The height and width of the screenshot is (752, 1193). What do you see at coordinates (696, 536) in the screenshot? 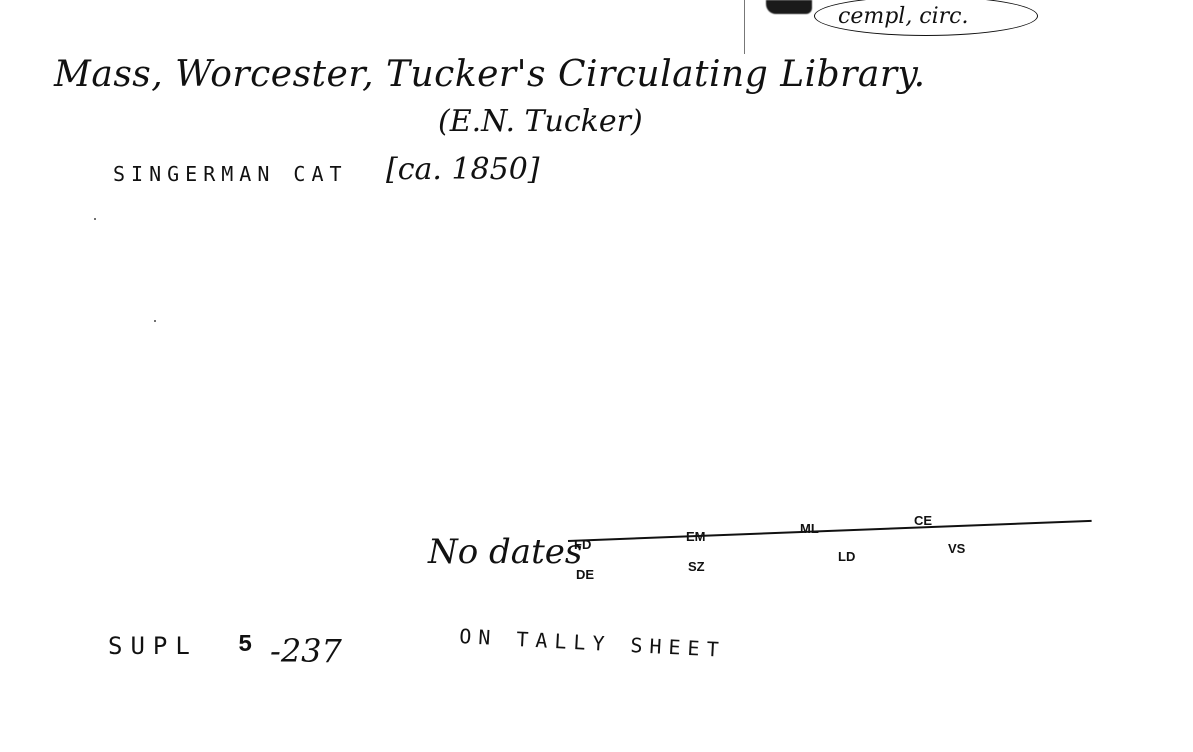
I see `code-em: EM` at bounding box center [696, 536].